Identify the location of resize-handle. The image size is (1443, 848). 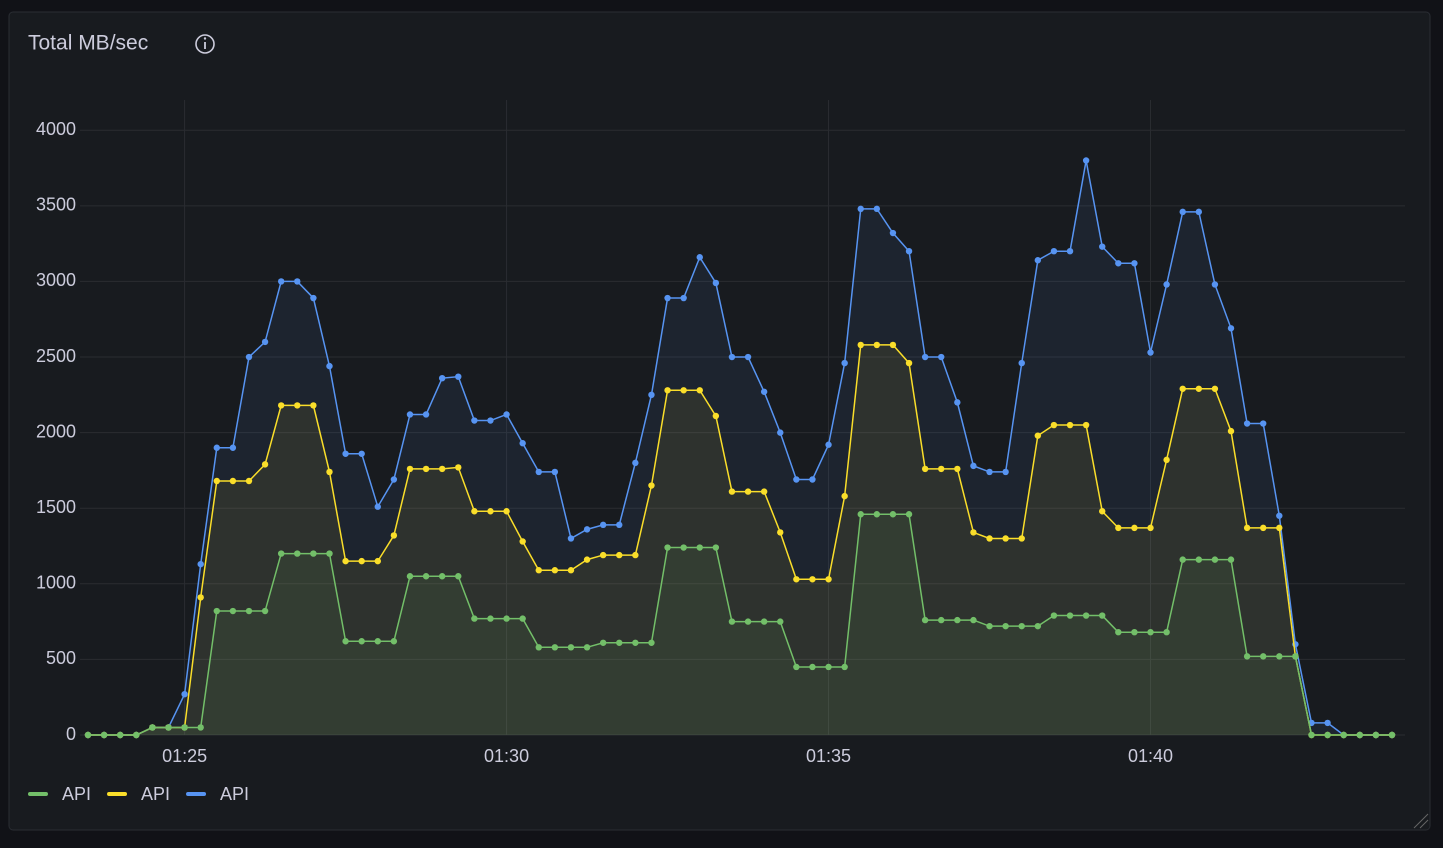
(1421, 821).